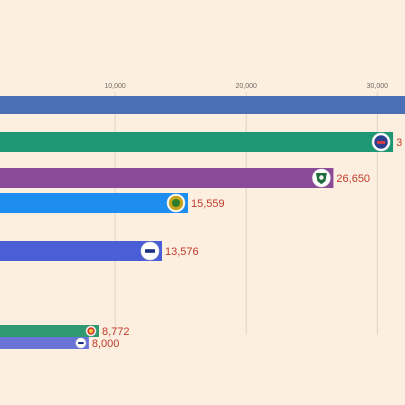  I want to click on blue-emblem-icon, so click(381, 142).